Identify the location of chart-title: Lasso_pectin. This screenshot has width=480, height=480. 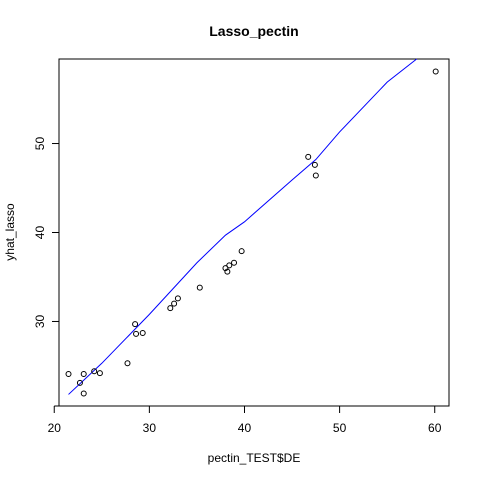
(253, 31).